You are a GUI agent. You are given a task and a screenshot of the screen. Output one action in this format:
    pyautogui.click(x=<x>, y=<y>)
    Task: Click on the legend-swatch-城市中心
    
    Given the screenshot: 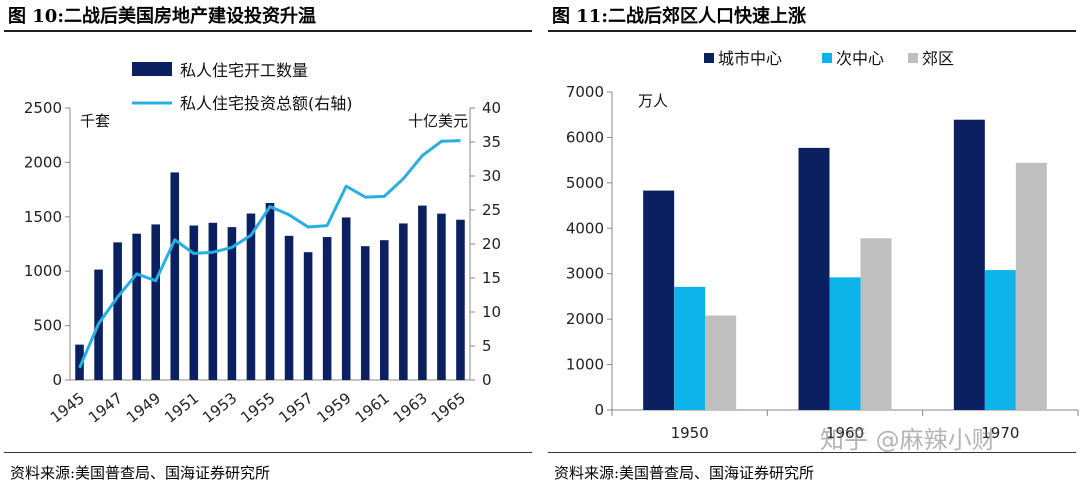 What is the action you would take?
    pyautogui.click(x=709, y=58)
    